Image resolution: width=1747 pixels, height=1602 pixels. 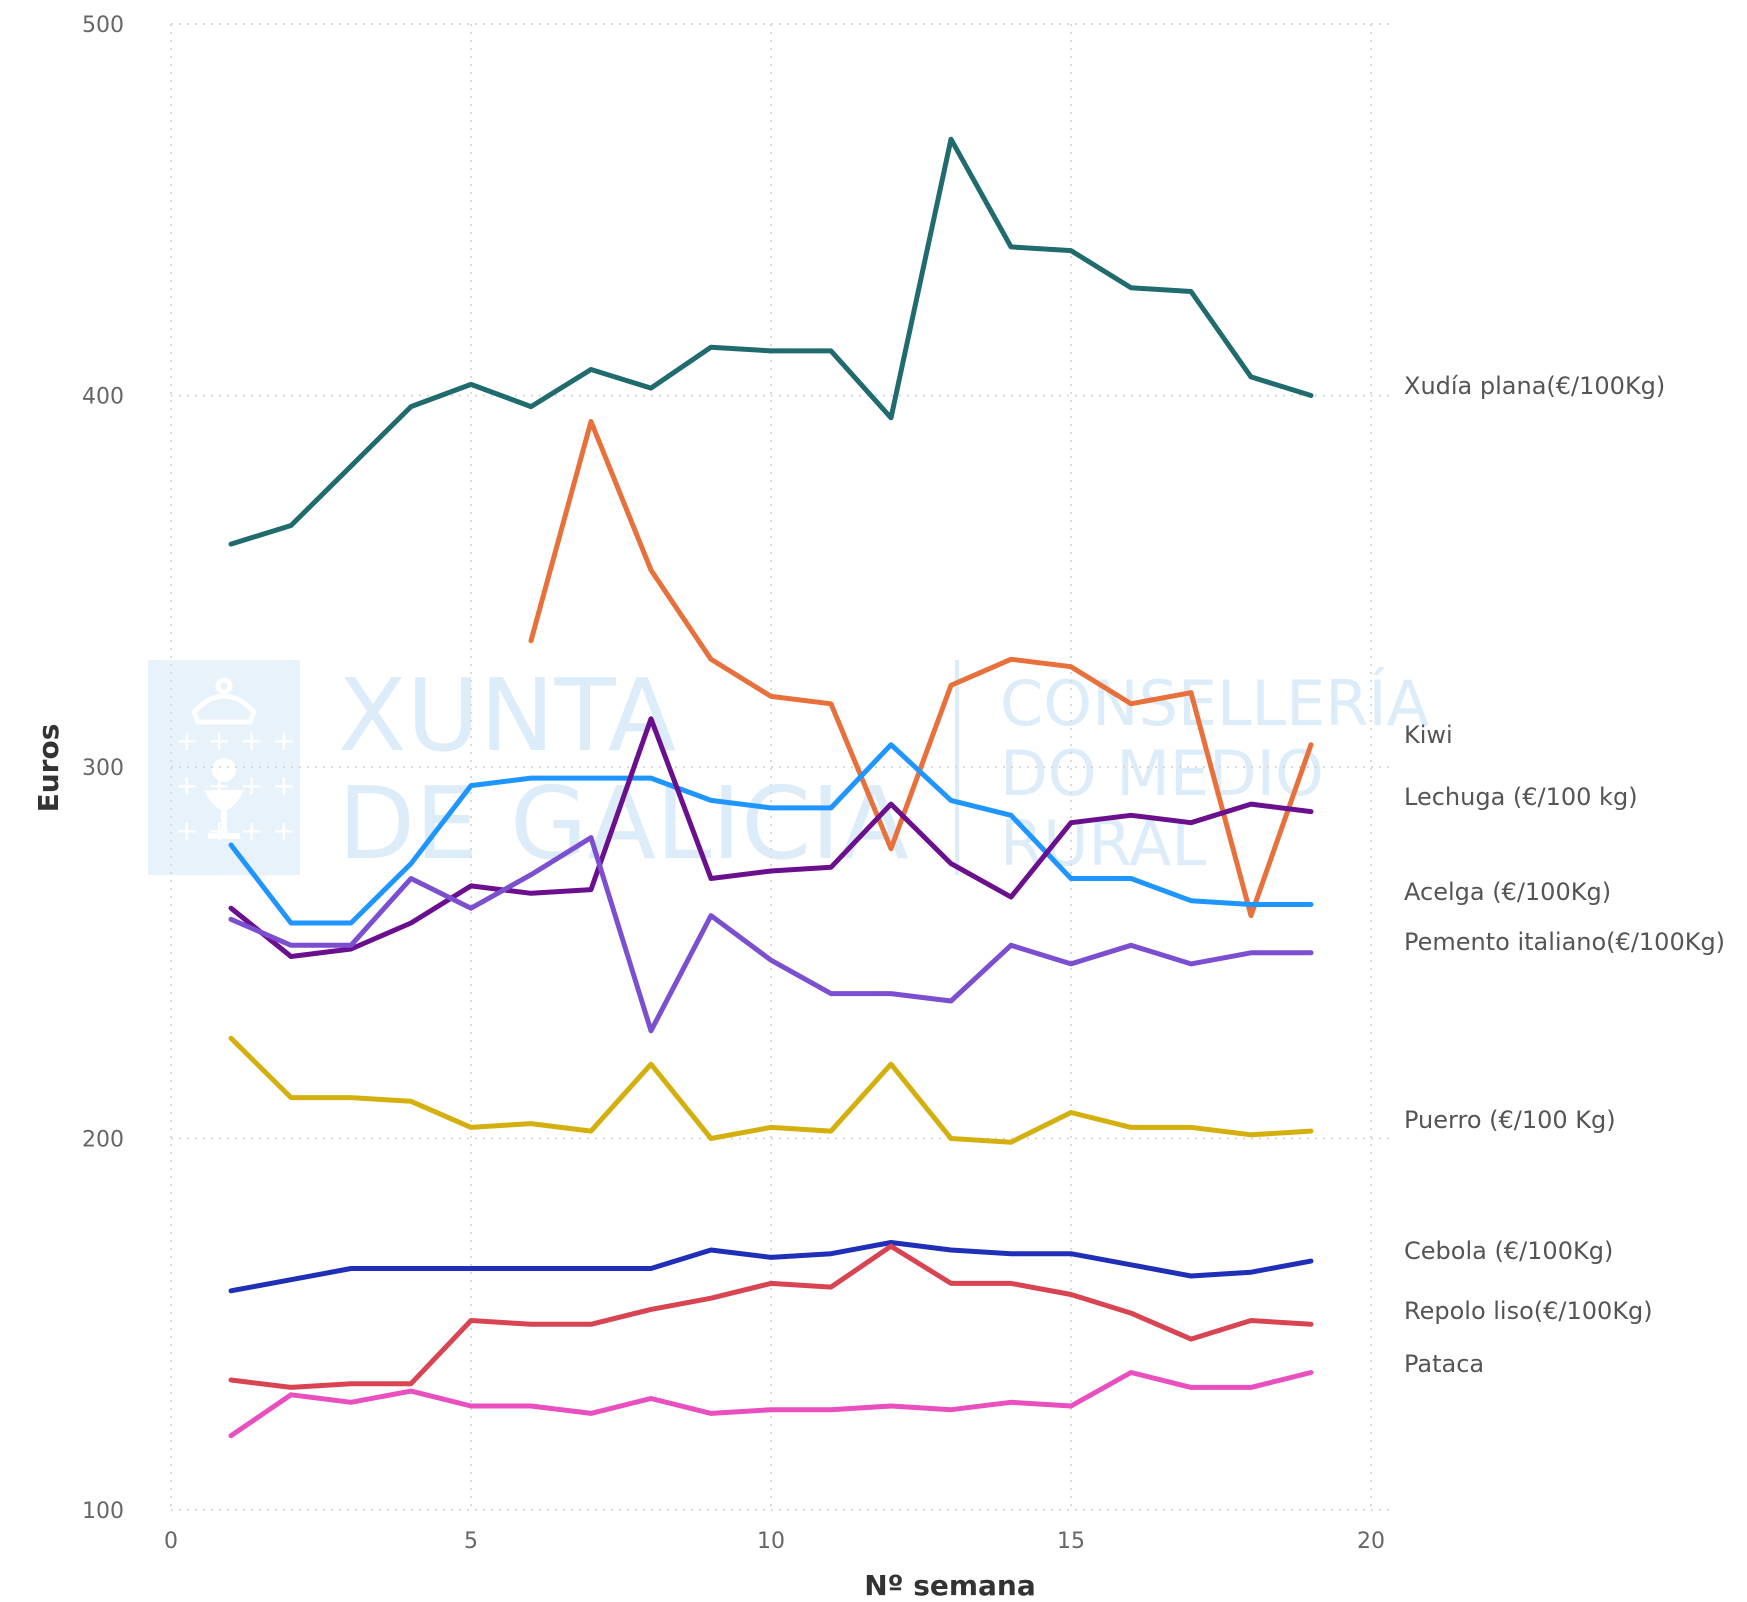 I want to click on x-axis-ticks: 0 5 10 15 20, so click(x=774, y=1541).